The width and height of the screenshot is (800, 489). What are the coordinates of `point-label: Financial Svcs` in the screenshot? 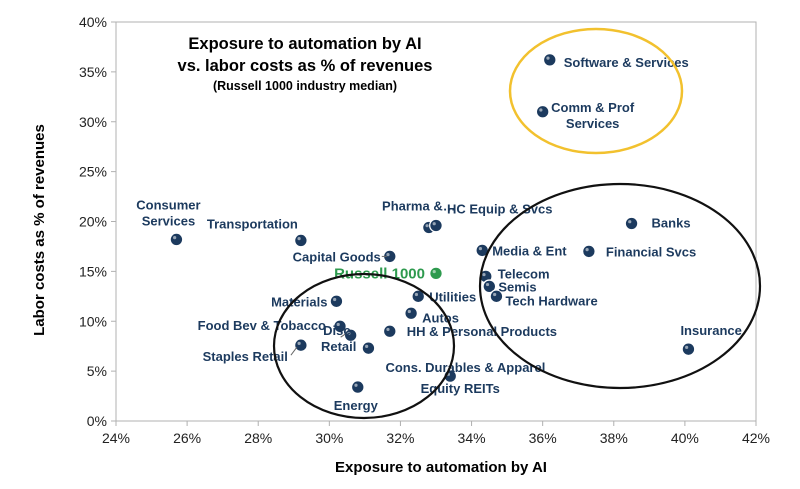 It's located at (651, 251).